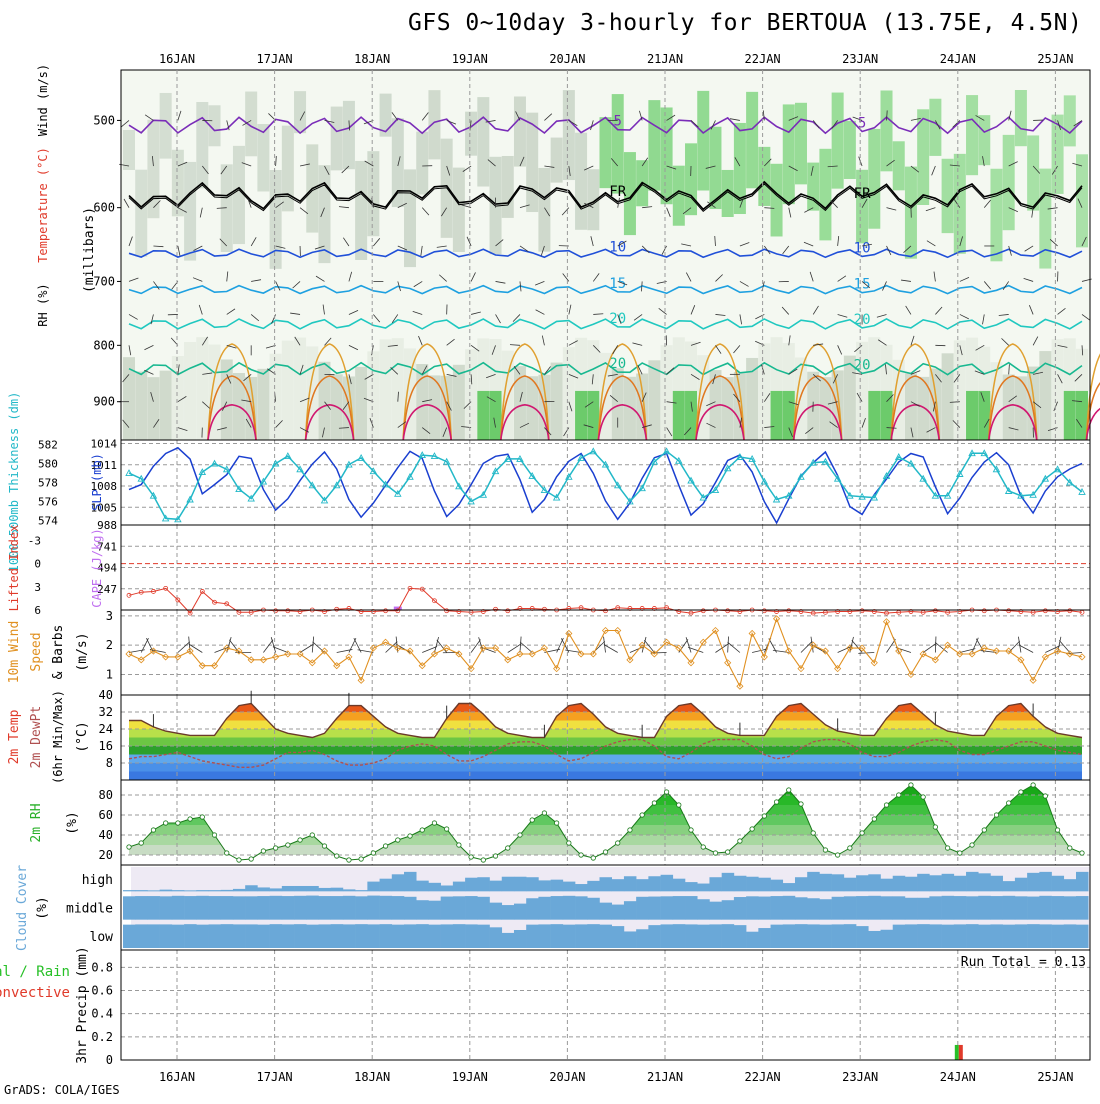 This screenshot has height=1104, width=1100. I want to click on day-label-bottom: 19JAN, so click(470, 1077).